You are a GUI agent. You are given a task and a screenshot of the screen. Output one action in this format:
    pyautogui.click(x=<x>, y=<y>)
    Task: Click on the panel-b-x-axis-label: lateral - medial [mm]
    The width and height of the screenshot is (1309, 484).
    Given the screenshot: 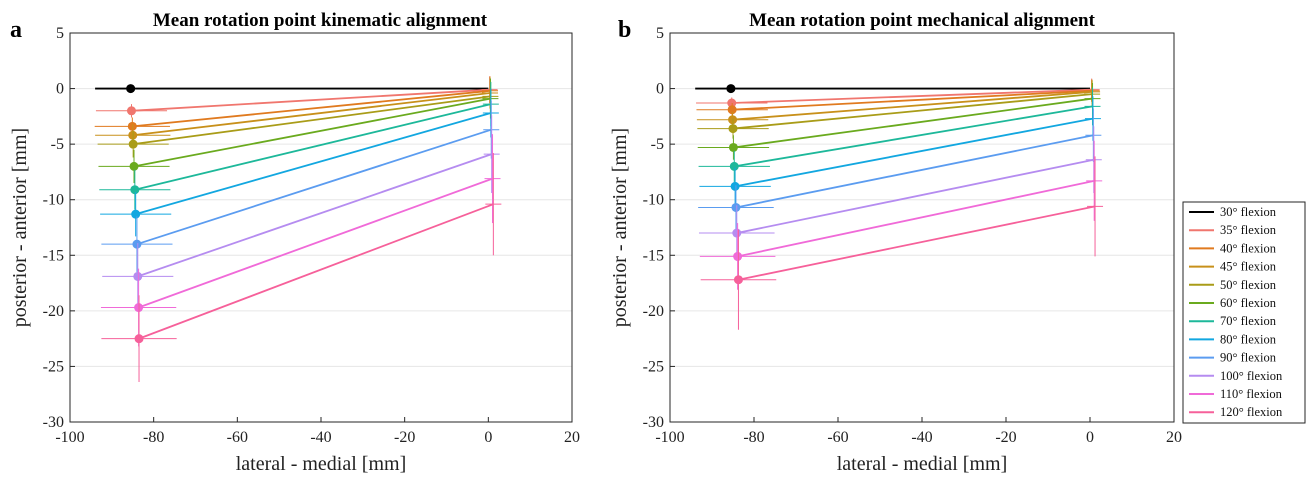 What is the action you would take?
    pyautogui.click(x=922, y=464)
    